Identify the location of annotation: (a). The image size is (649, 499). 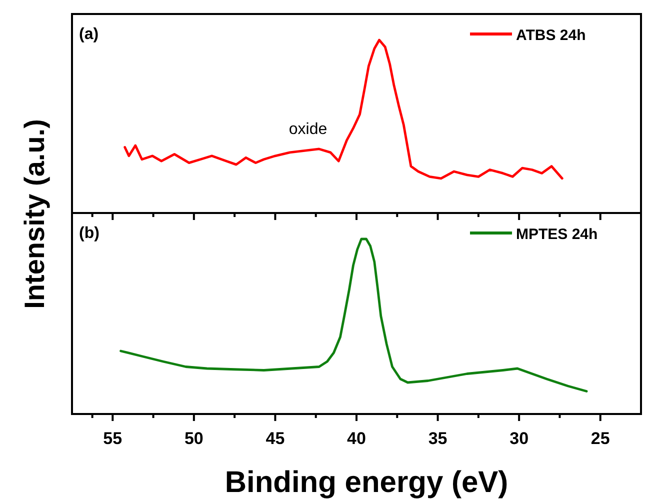
(89, 34).